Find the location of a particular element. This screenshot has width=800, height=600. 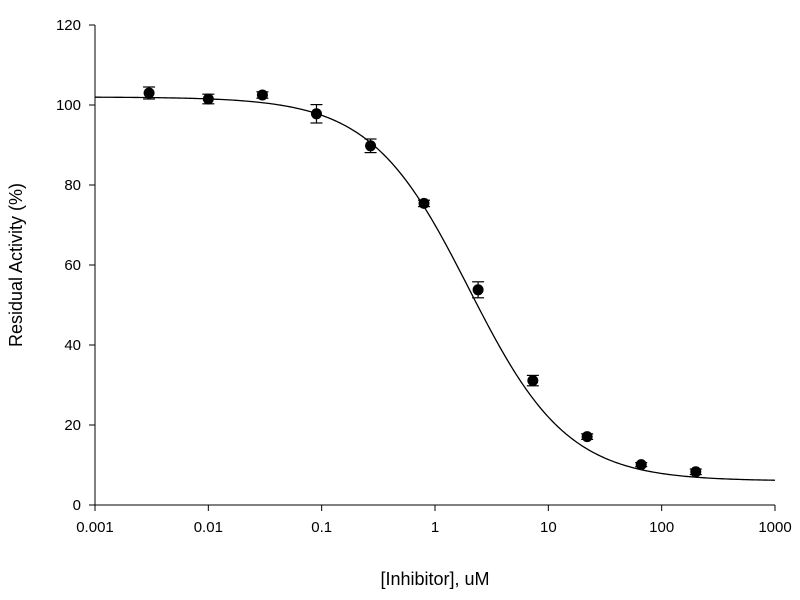

y-tick-label: 0 is located at coordinates (77, 505).